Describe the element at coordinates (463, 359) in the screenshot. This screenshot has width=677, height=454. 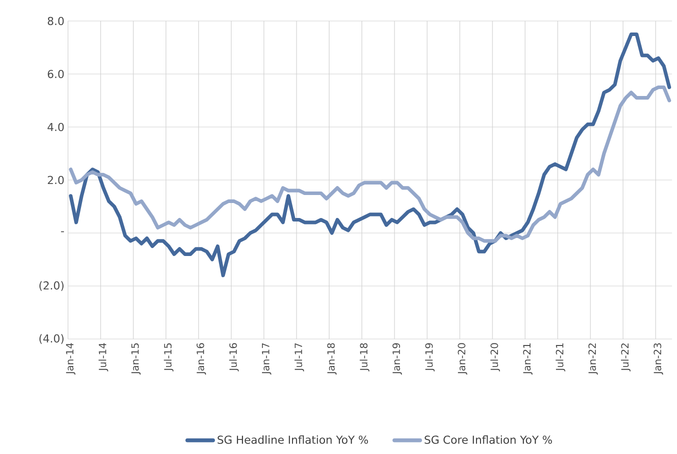
I see `x-tick-label: Jan-20` at that location.